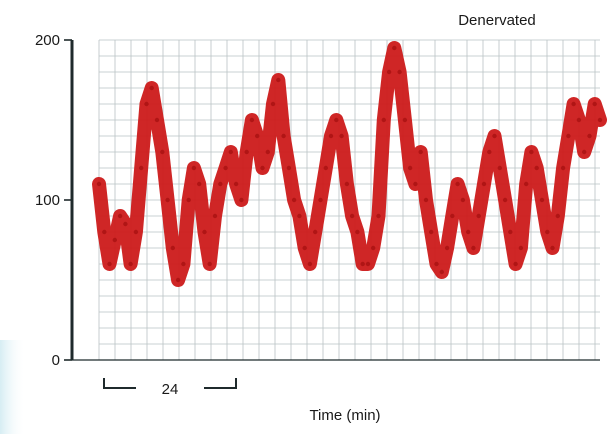 The height and width of the screenshot is (434, 611). I want to click on scale-bar-right, so click(220, 383).